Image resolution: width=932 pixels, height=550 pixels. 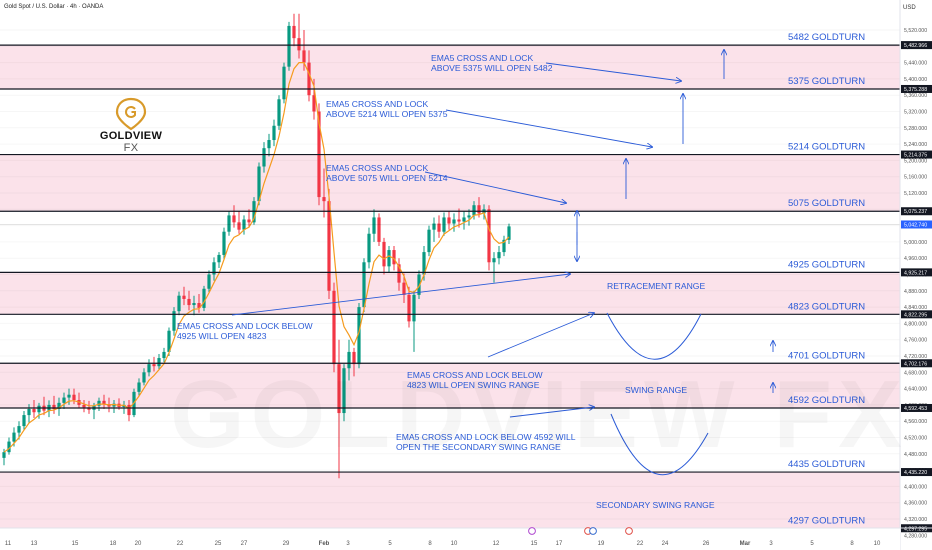 What do you see at coordinates (826, 147) in the screenshot?
I see `level-label: 5214 GOLDTURN` at bounding box center [826, 147].